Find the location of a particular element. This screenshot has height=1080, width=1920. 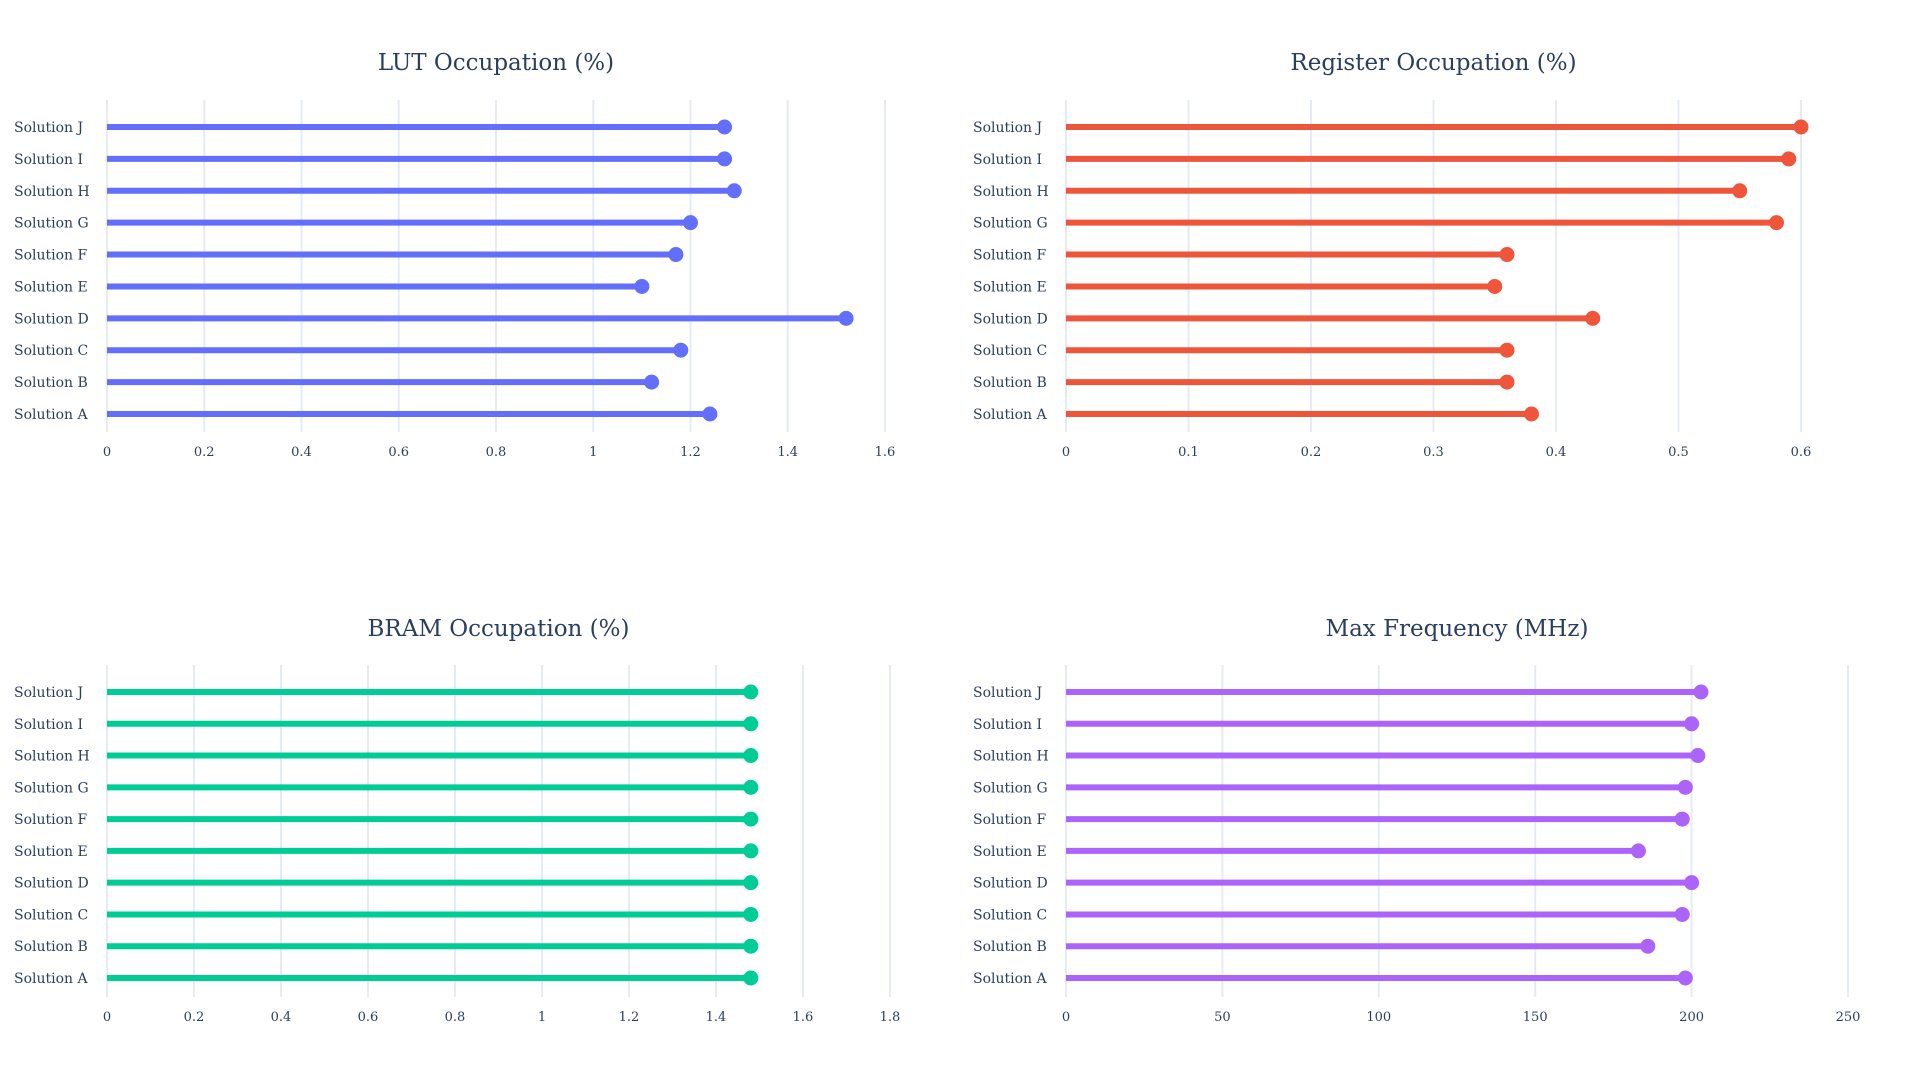

x-tick-label: 100 is located at coordinates (1378, 1017).